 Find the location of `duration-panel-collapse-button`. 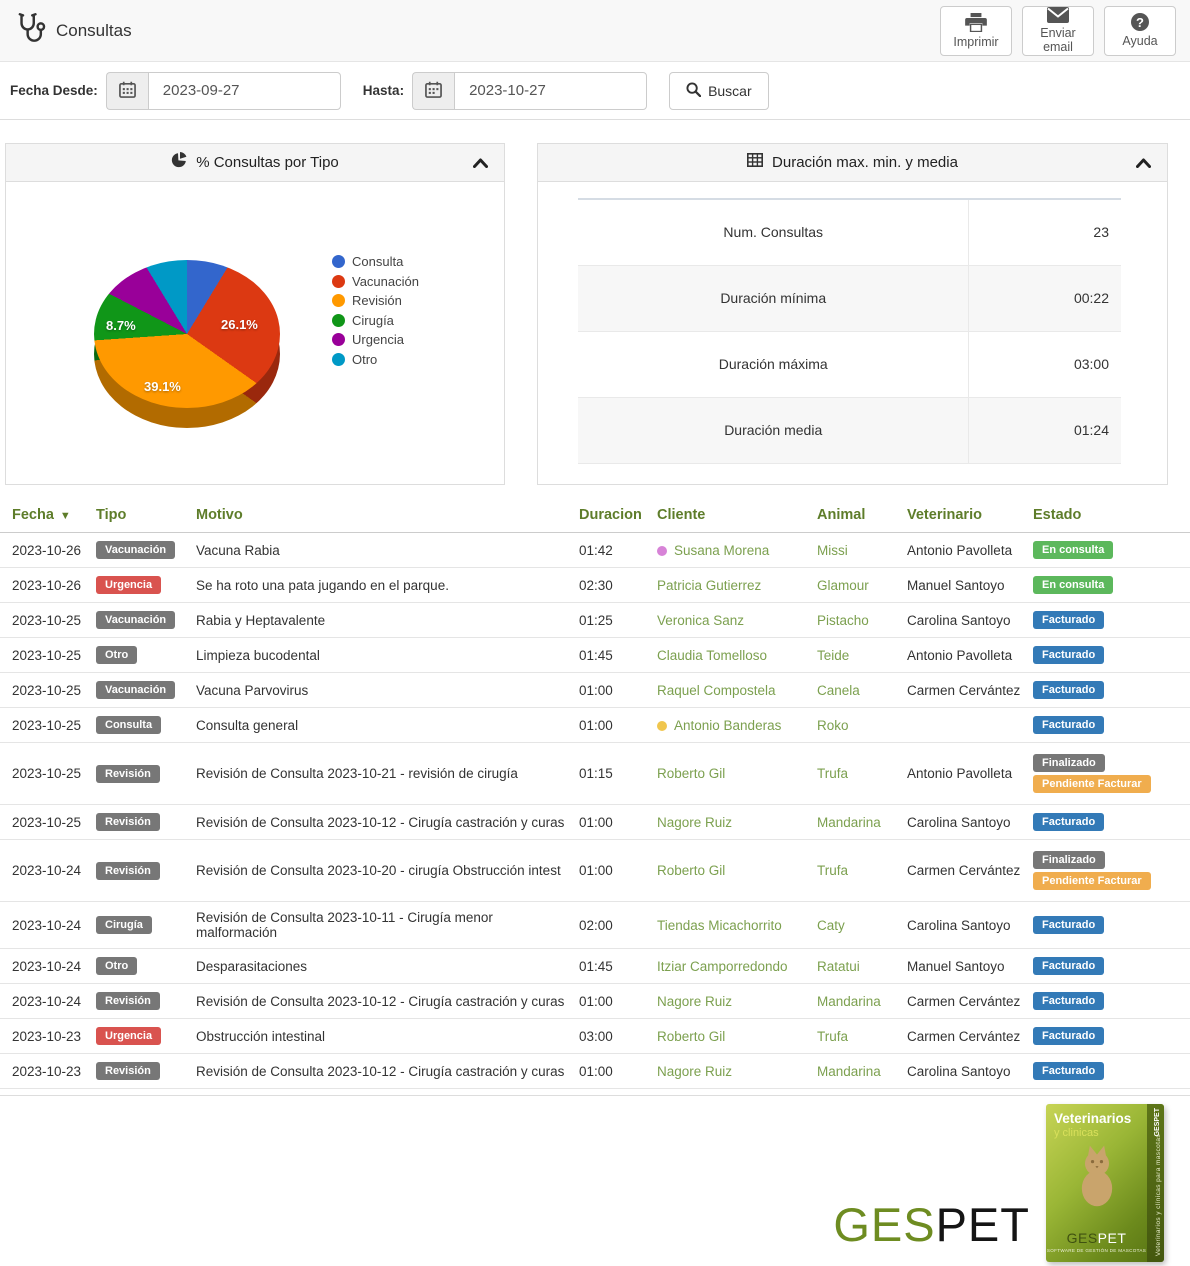

duration-panel-collapse-button is located at coordinates (1143, 163).